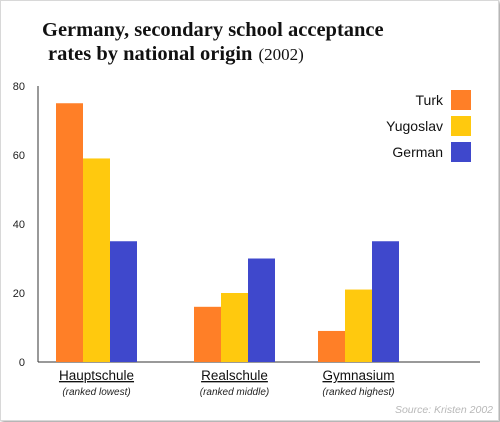 The height and width of the screenshot is (422, 500). I want to click on chart-title-line-1: Germany, secondary school acceptance, so click(213, 30).